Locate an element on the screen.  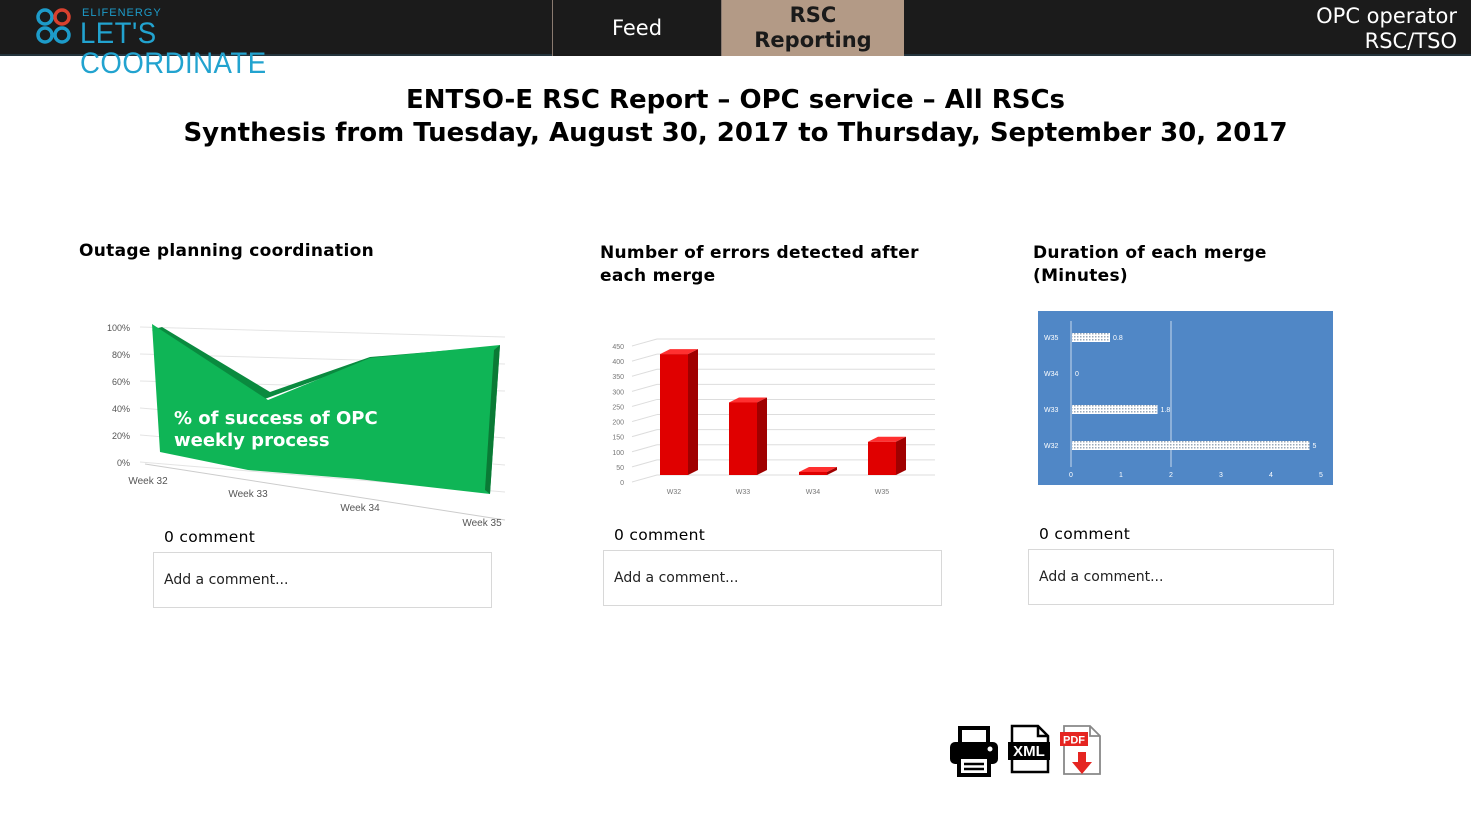
pdf-icon-label: PDF is located at coordinates (1074, 741).